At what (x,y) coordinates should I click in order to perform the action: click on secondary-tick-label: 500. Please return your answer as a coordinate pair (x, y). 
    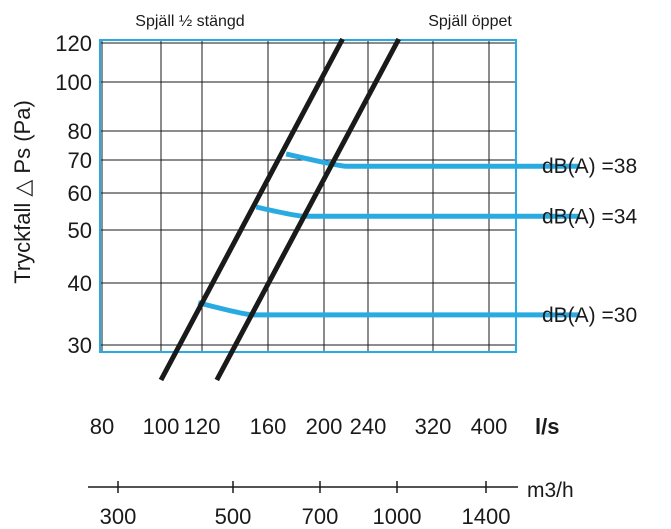
    Looking at the image, I should click on (233, 516).